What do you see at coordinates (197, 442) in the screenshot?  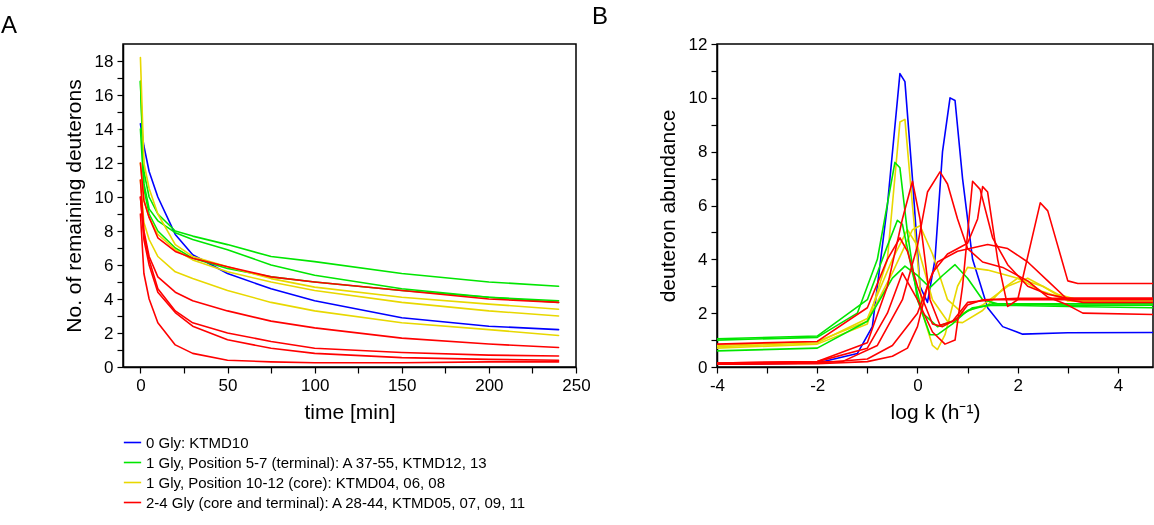 I see `legend-label: 0 Gly: KTMD10` at bounding box center [197, 442].